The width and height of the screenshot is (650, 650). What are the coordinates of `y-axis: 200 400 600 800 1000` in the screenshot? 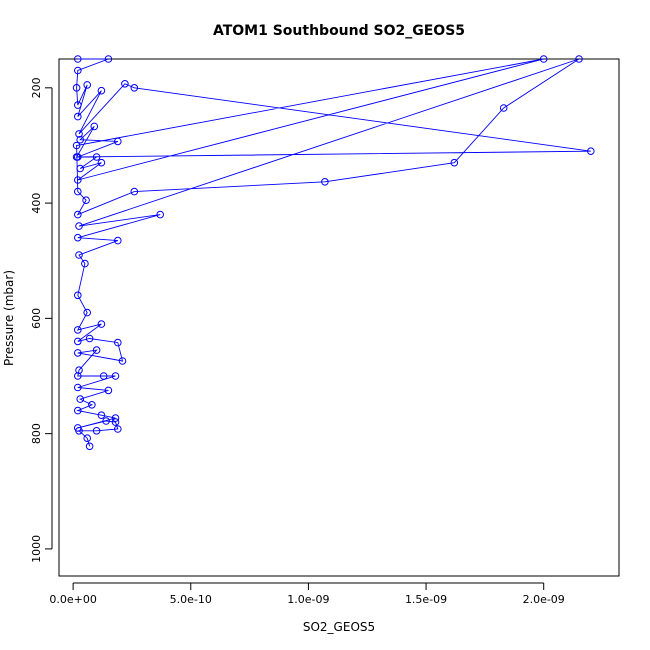 It's located at (41, 320).